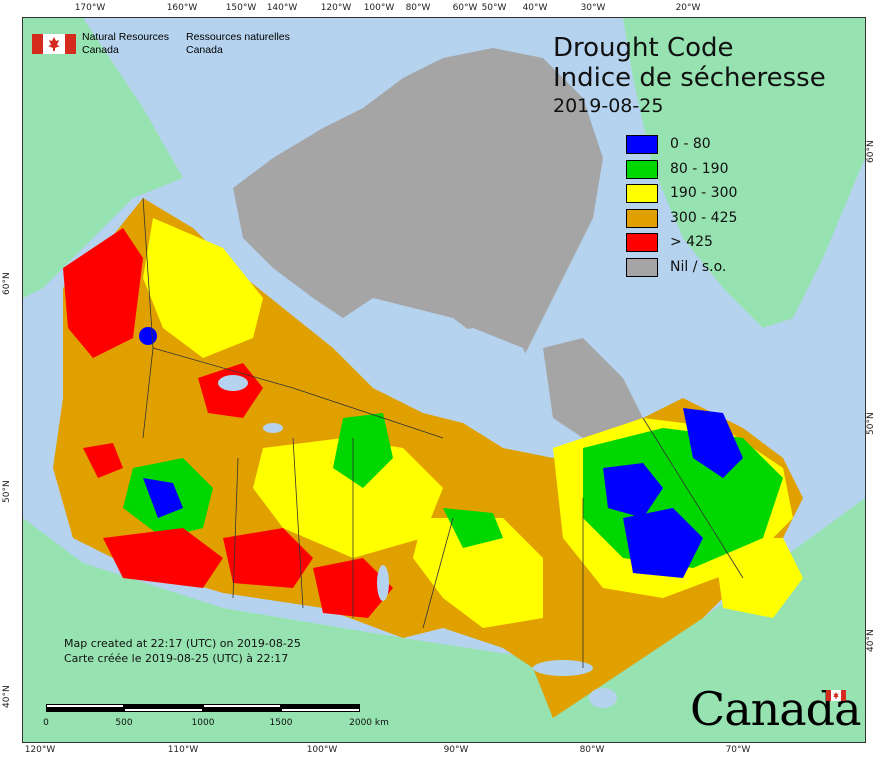 This screenshot has width=880, height=760. I want to click on graticule-label: 60°W, so click(465, 8).